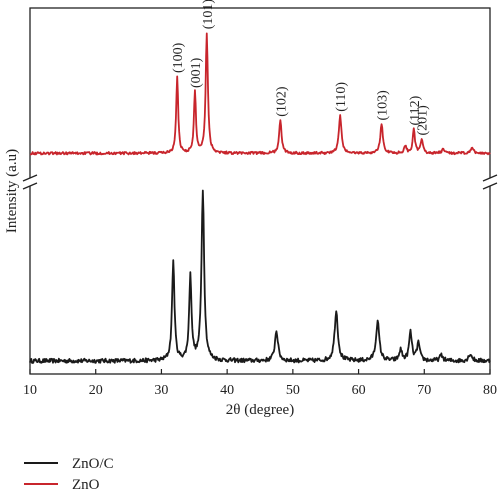 This screenshot has height=490, width=500. Describe the element at coordinates (196, 72) in the screenshot. I see `peak-label-001: (001)` at that location.